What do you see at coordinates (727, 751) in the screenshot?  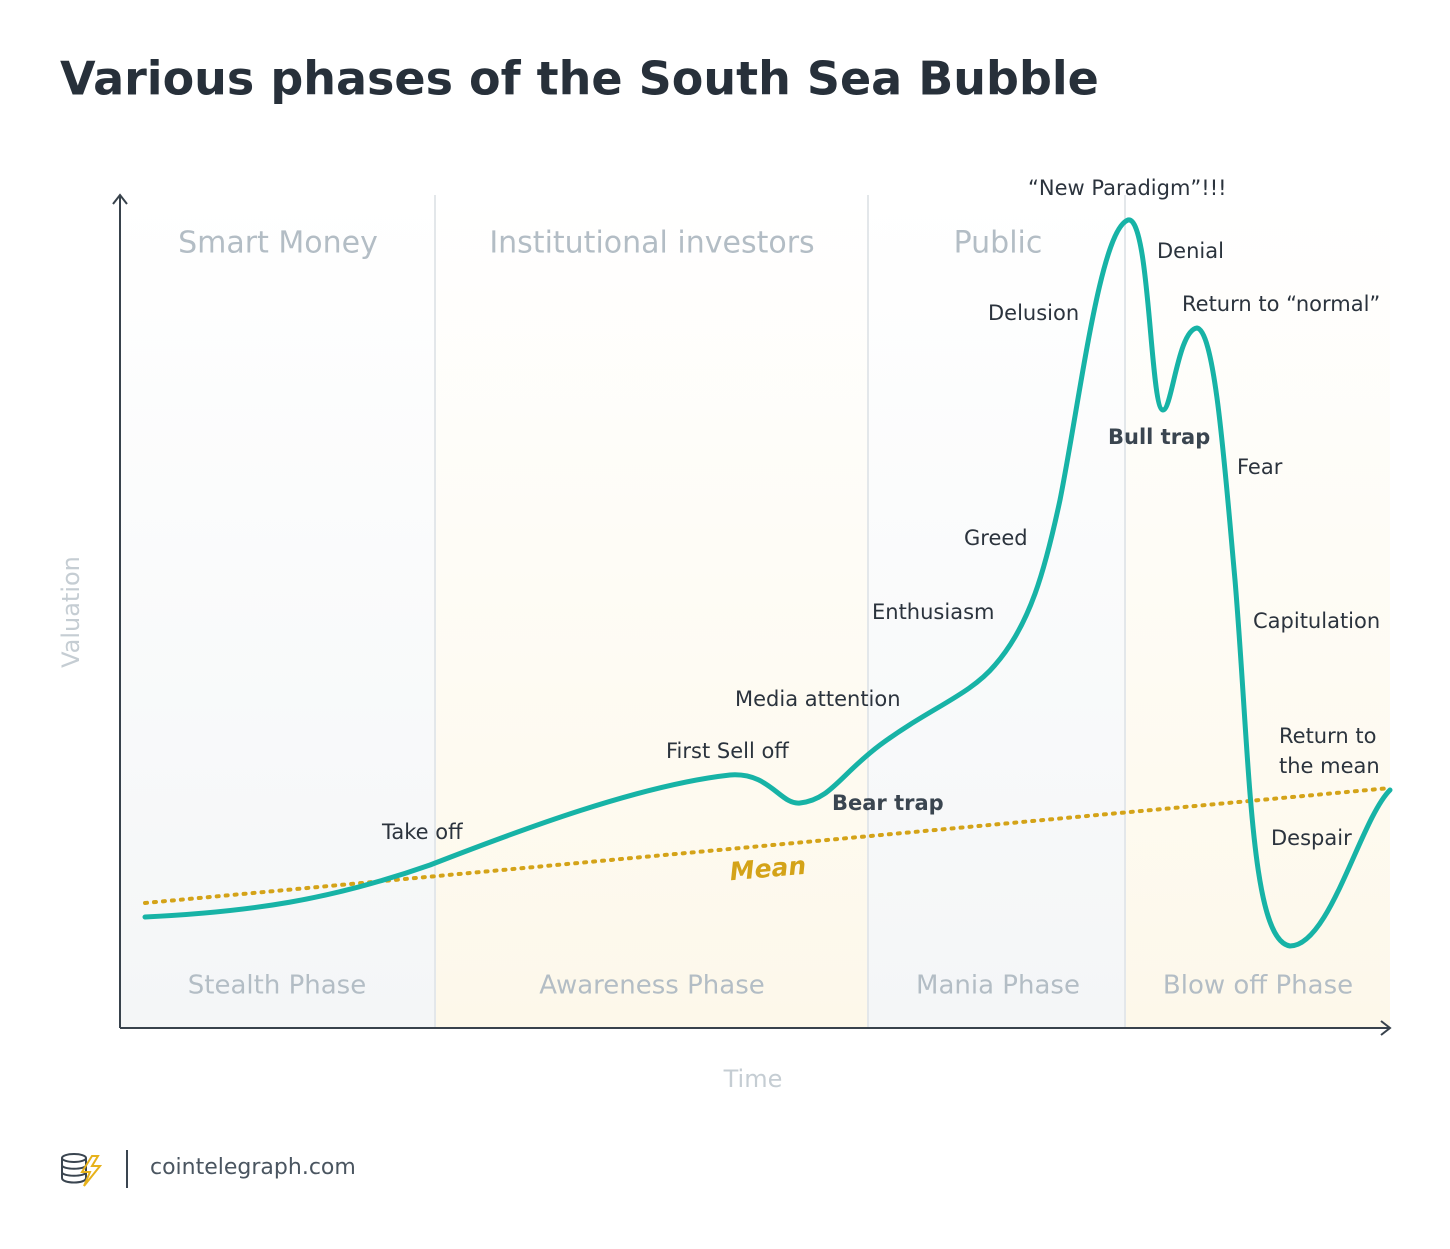 I see `annotation: First Sell off` at bounding box center [727, 751].